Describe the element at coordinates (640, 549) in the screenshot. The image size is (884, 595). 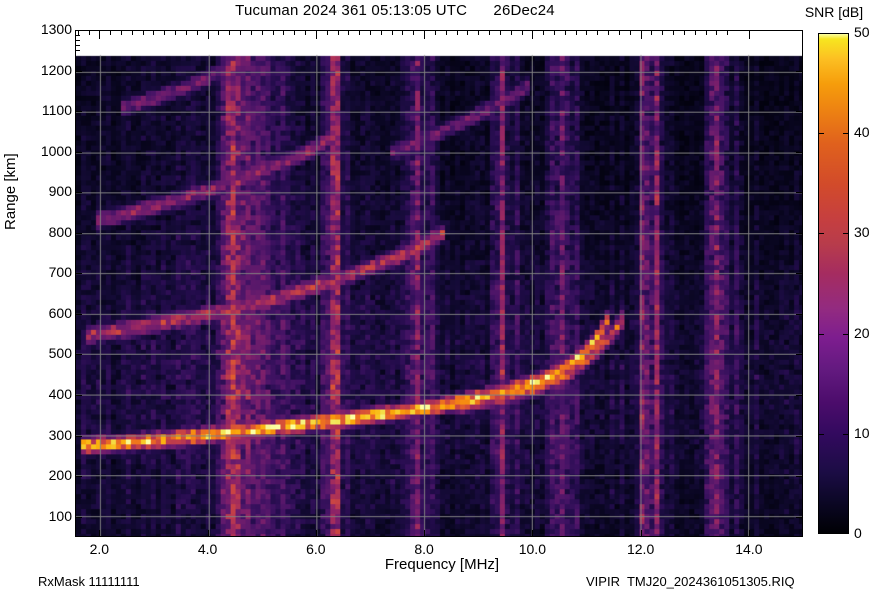
I see `x-tick-label: 12.0` at that location.